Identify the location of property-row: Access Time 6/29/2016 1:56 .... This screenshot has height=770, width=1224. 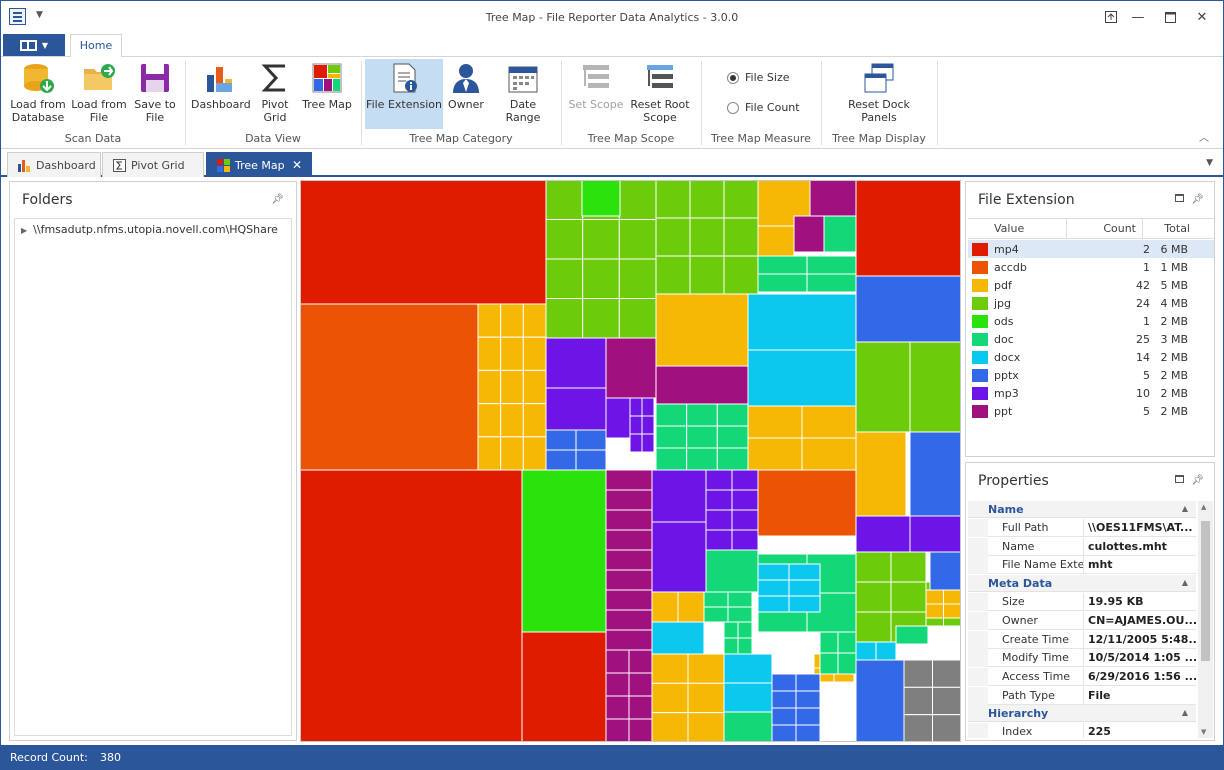
(1082, 676).